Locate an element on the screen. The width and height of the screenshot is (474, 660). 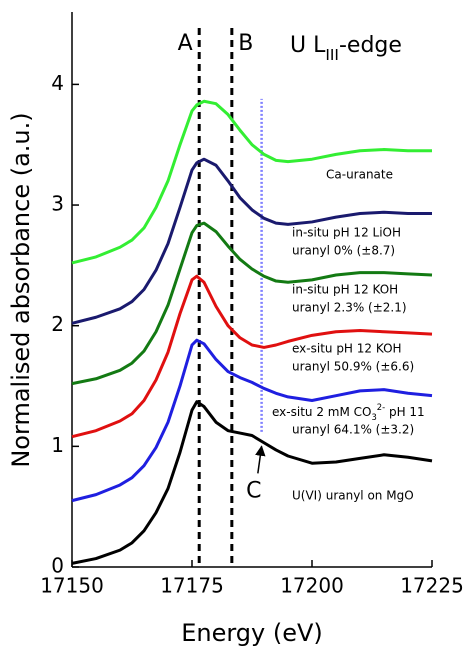
x-tick-label: 17200 is located at coordinates (312, 586).